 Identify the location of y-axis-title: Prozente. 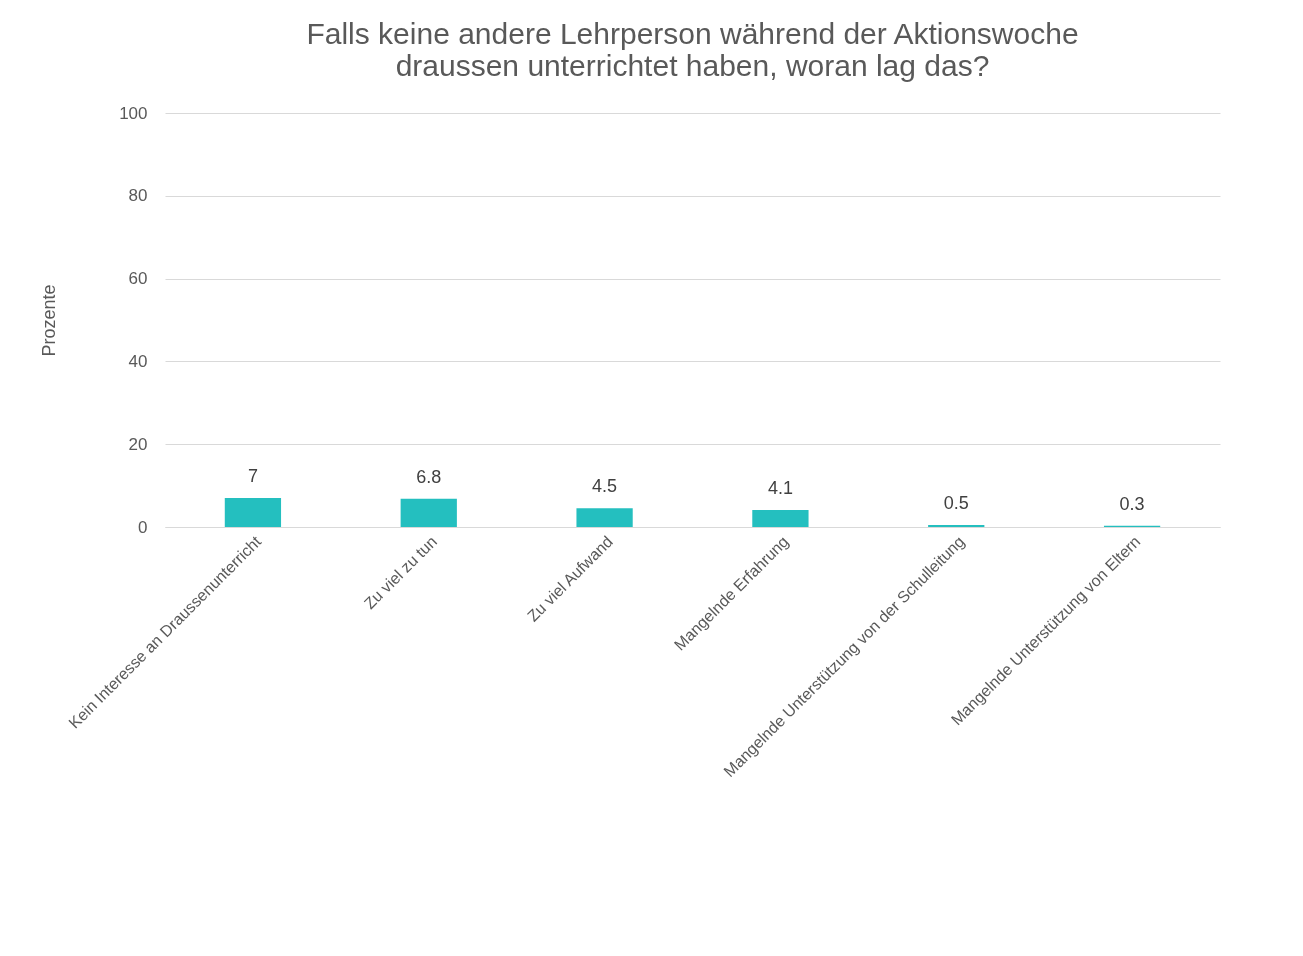
(49, 320).